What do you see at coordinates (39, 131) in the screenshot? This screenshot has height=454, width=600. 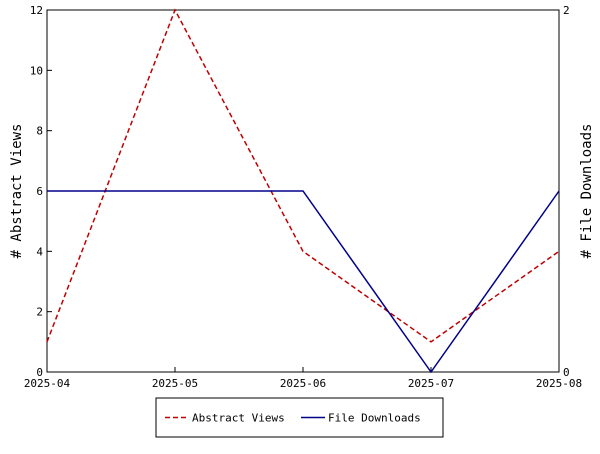 I see `y-left-tick-label: 8` at bounding box center [39, 131].